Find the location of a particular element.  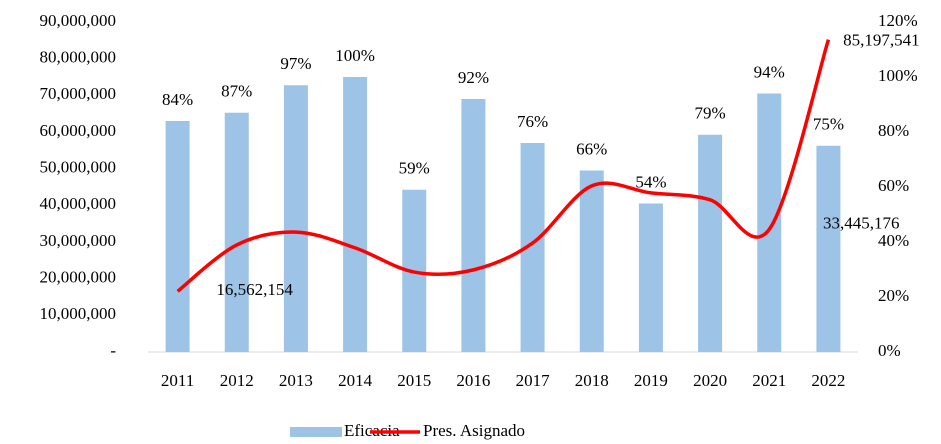

bar-label: 100% is located at coordinates (355, 55).